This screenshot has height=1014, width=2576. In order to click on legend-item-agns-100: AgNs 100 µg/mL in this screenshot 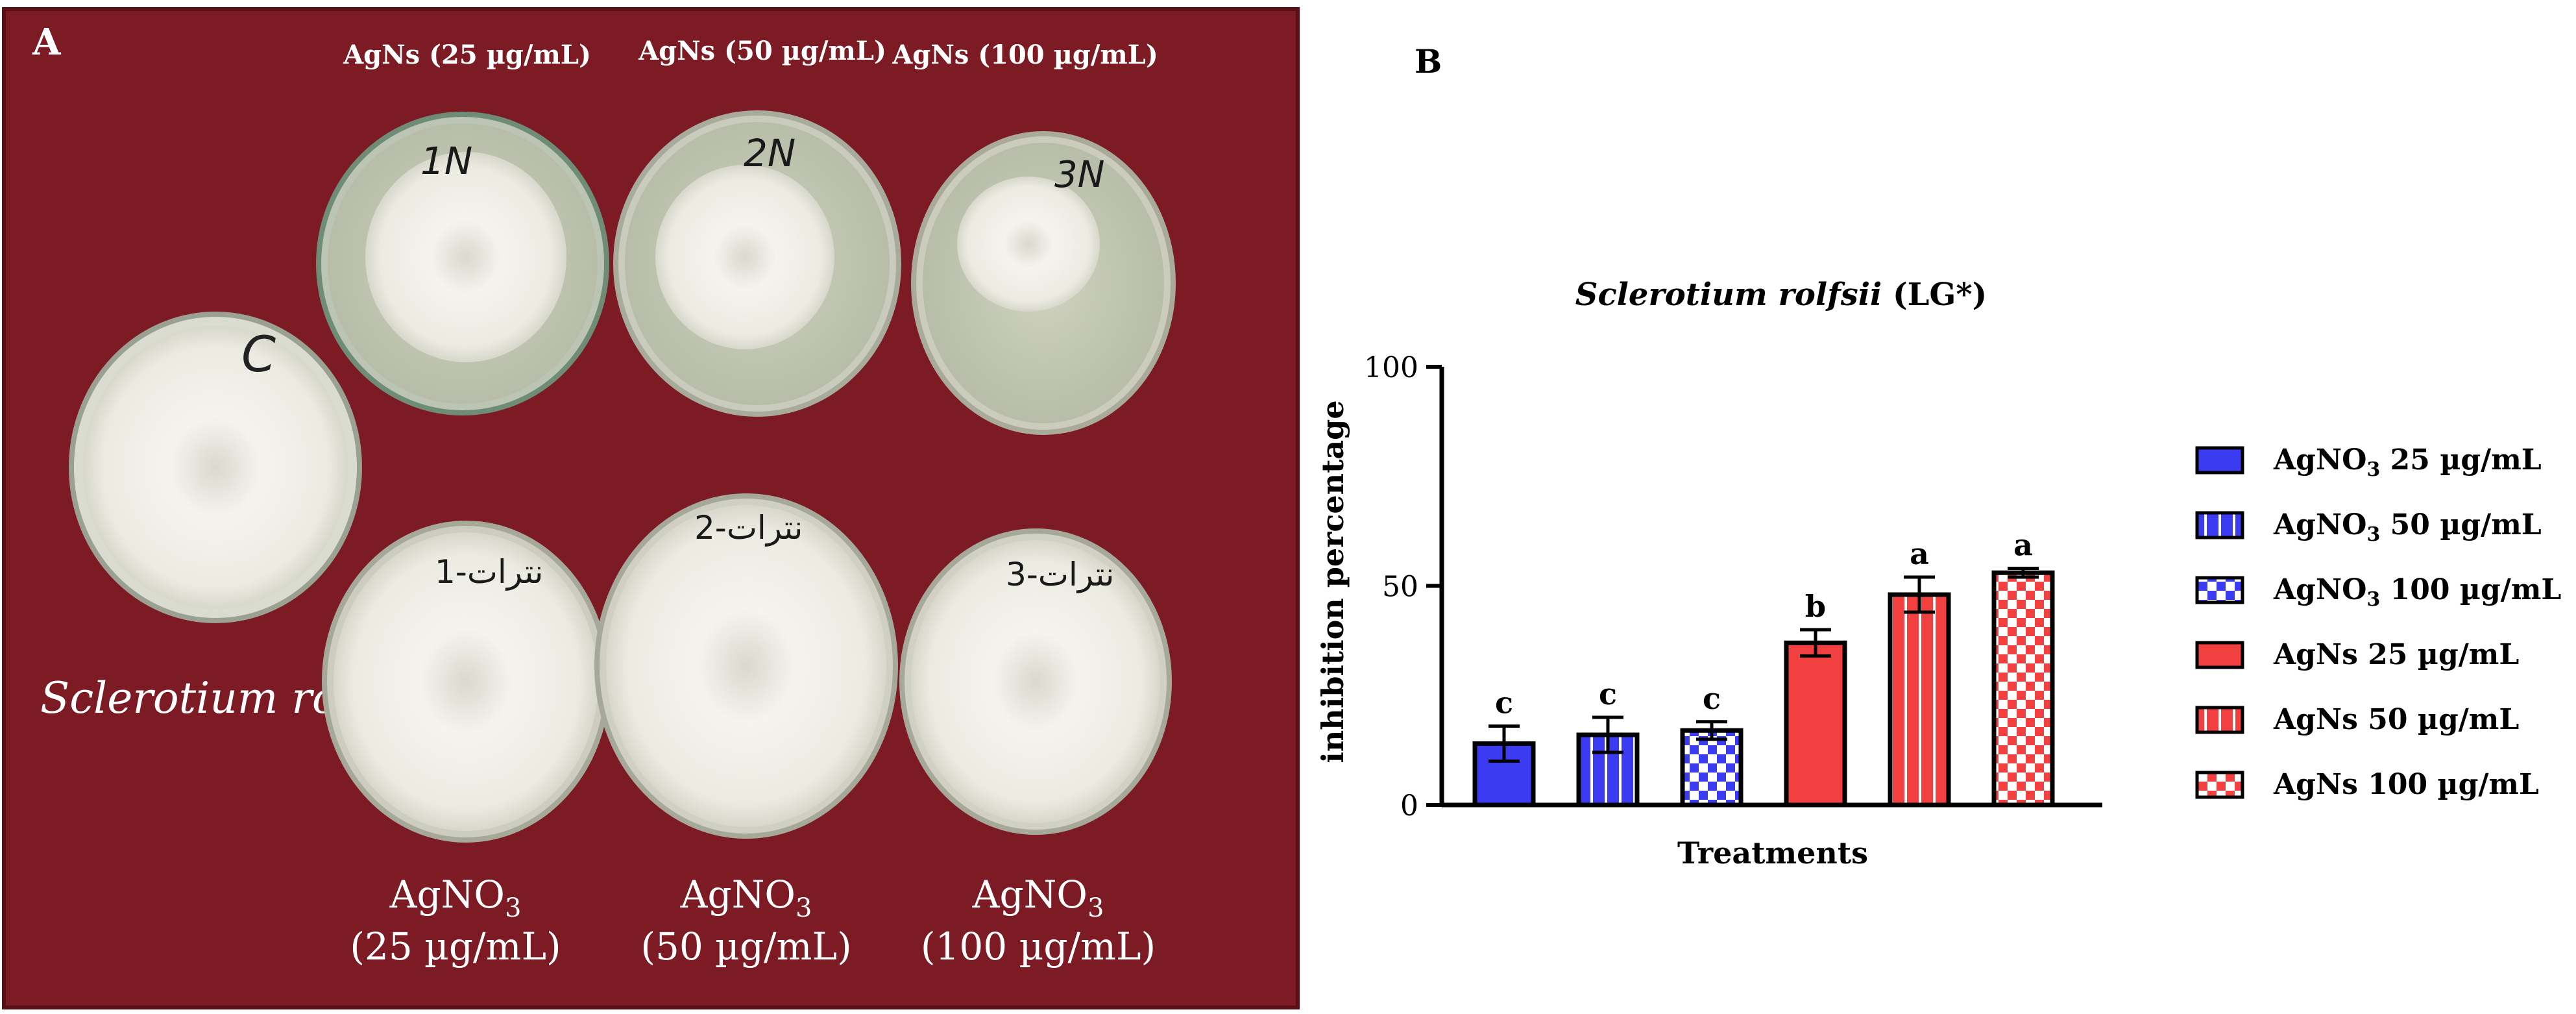, I will do `click(2367, 785)`.